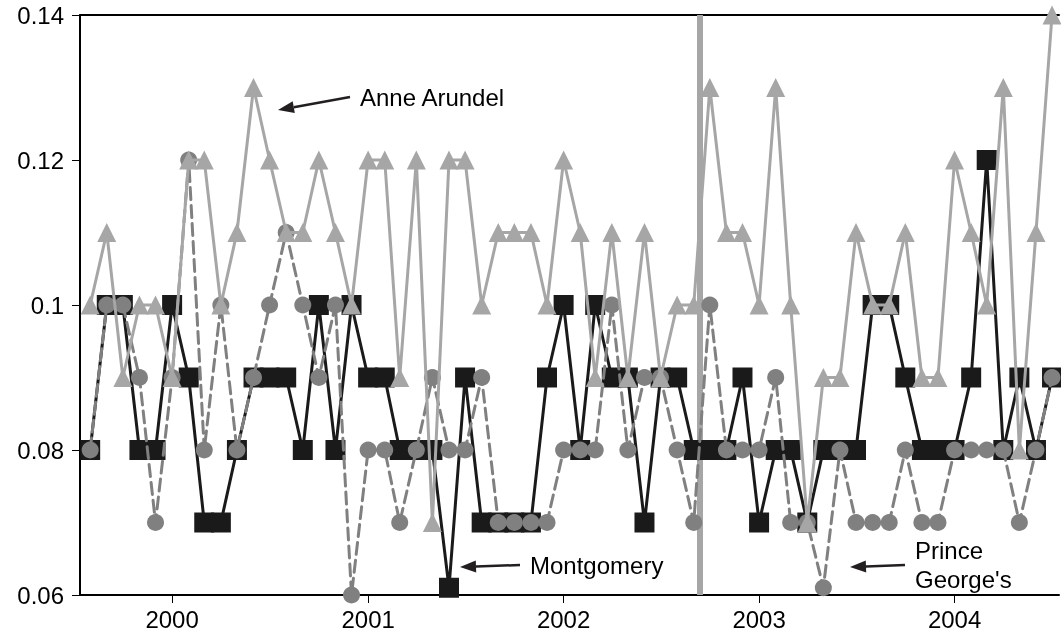 This screenshot has height=637, width=1061. Describe the element at coordinates (40, 160) in the screenshot. I see `y-tick-label: 0.12` at that location.